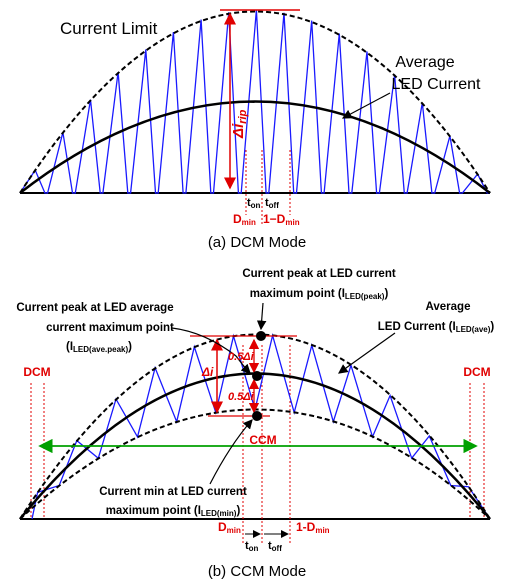  Describe the element at coordinates (476, 372) in the screenshot. I see `ccm-dcm-right-label: DCM` at that location.